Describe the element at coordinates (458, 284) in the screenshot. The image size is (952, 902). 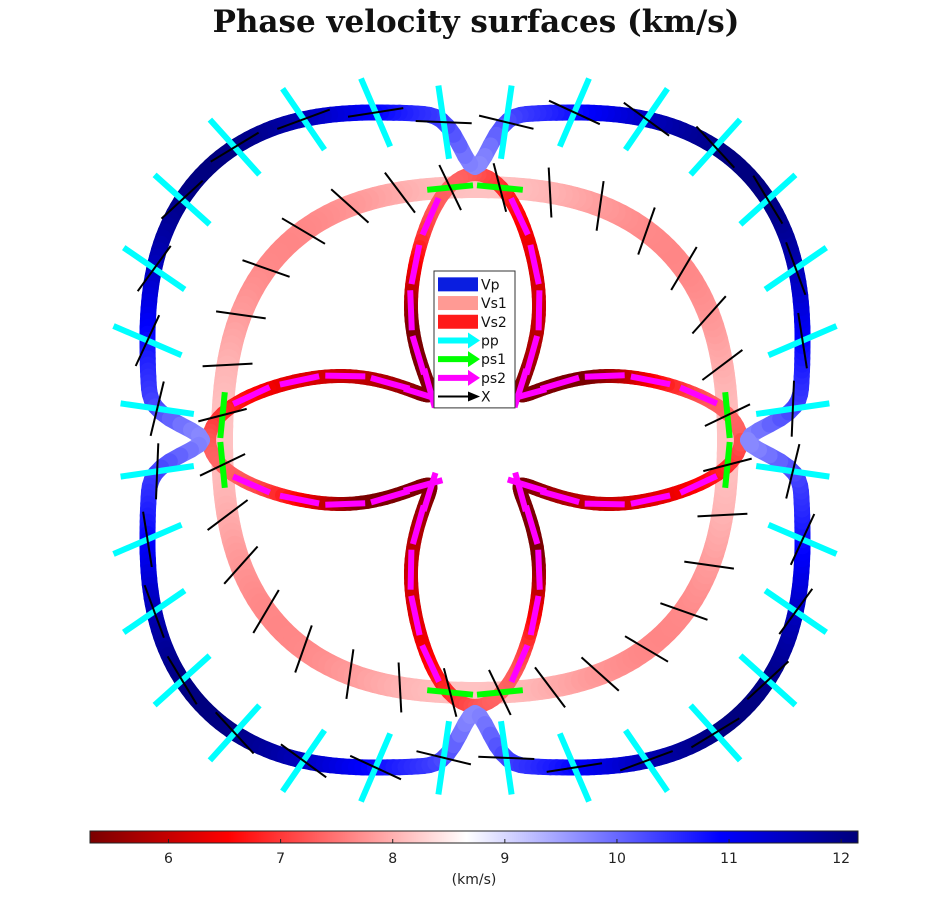
I see `legend-swatch-vp` at that location.